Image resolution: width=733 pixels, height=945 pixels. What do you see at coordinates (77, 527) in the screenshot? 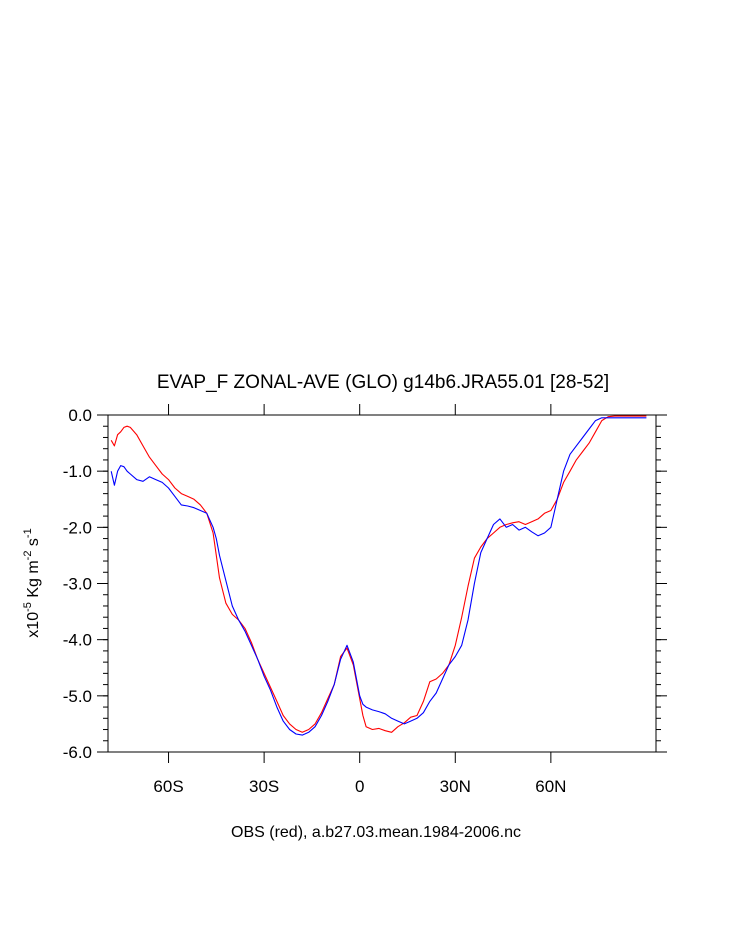
I see `y-tick-label: -2.0` at bounding box center [77, 527].